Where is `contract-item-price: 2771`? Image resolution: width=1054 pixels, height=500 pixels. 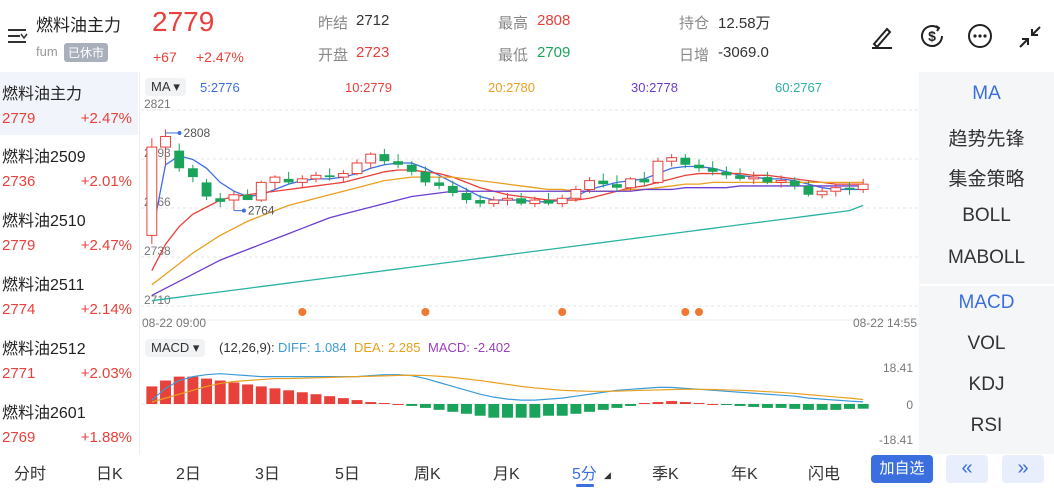
contract-item-price: 2771 is located at coordinates (19, 373).